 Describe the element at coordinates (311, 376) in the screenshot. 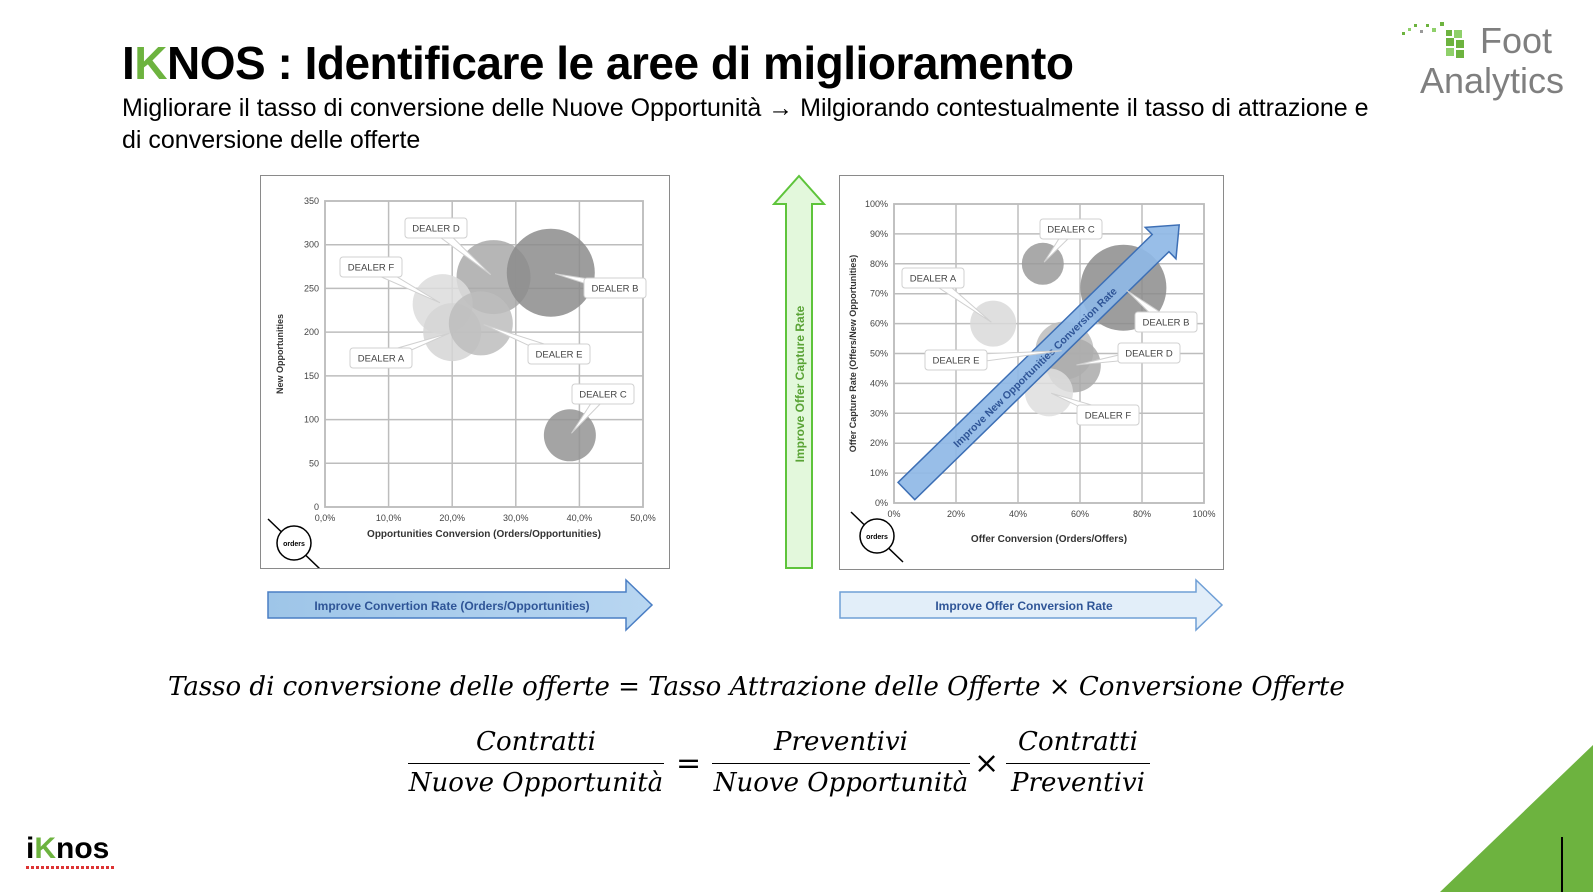

I see `y-tick-label: 150` at that location.